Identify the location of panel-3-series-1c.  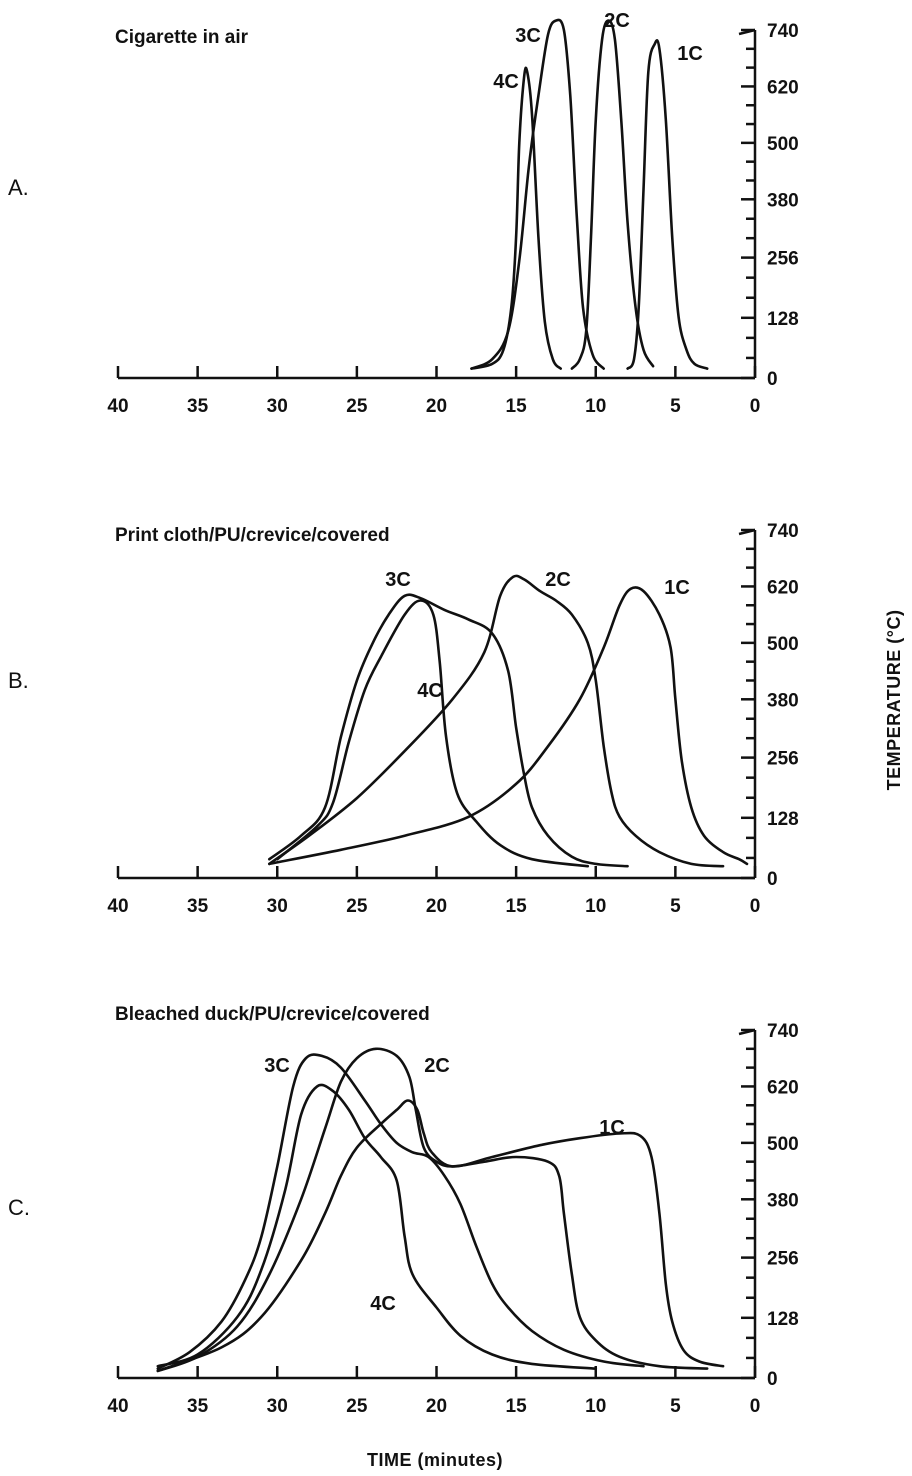
(440, 1236).